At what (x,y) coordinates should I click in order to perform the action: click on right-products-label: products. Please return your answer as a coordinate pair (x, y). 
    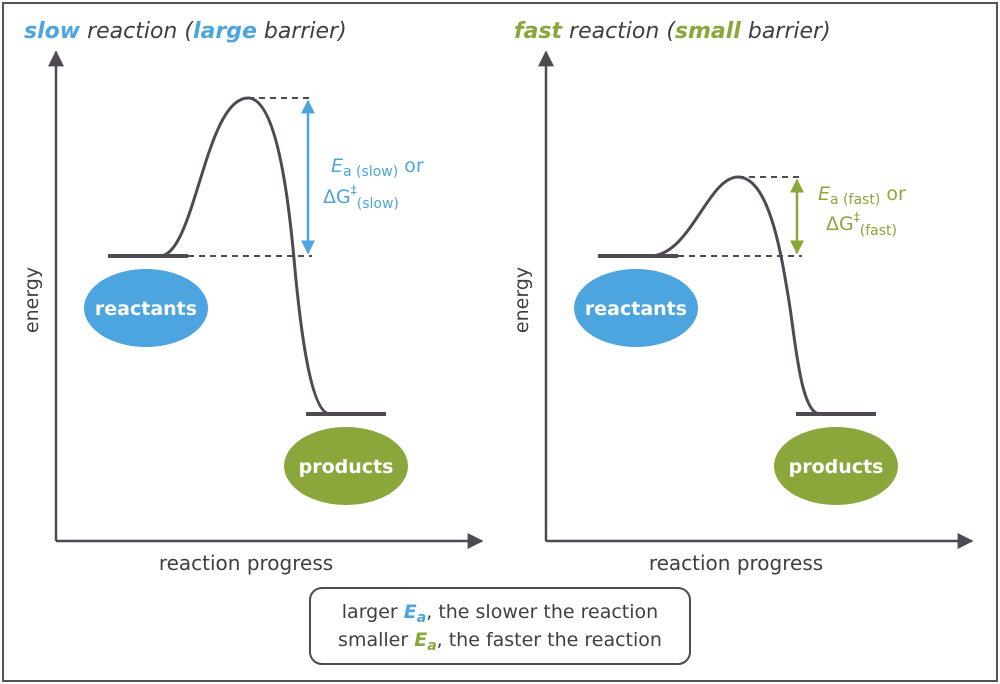
    Looking at the image, I should click on (836, 467).